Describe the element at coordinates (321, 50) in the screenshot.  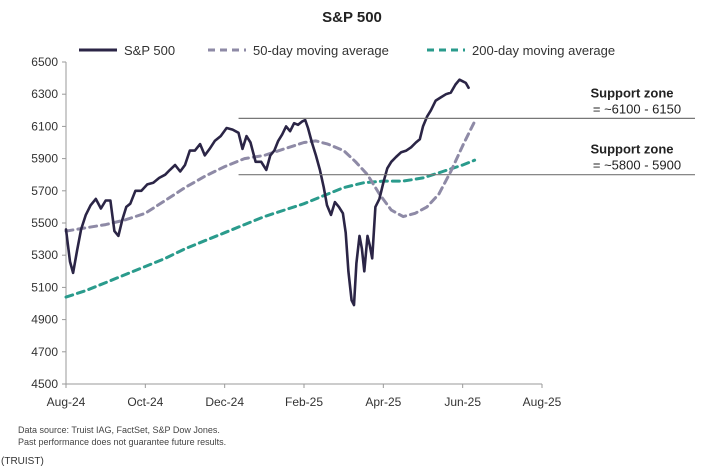
I see `legend-label: 50-day moving average` at that location.